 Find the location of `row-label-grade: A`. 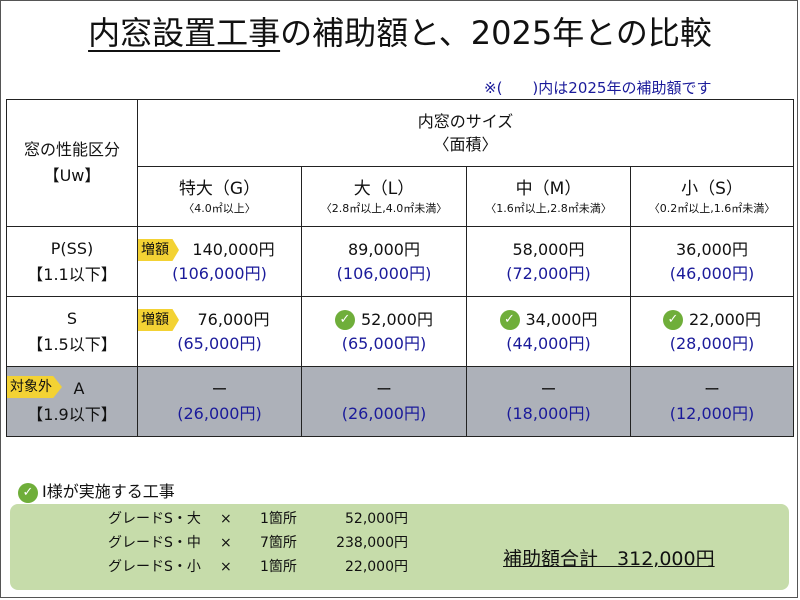

row-label-grade: A is located at coordinates (79, 388).